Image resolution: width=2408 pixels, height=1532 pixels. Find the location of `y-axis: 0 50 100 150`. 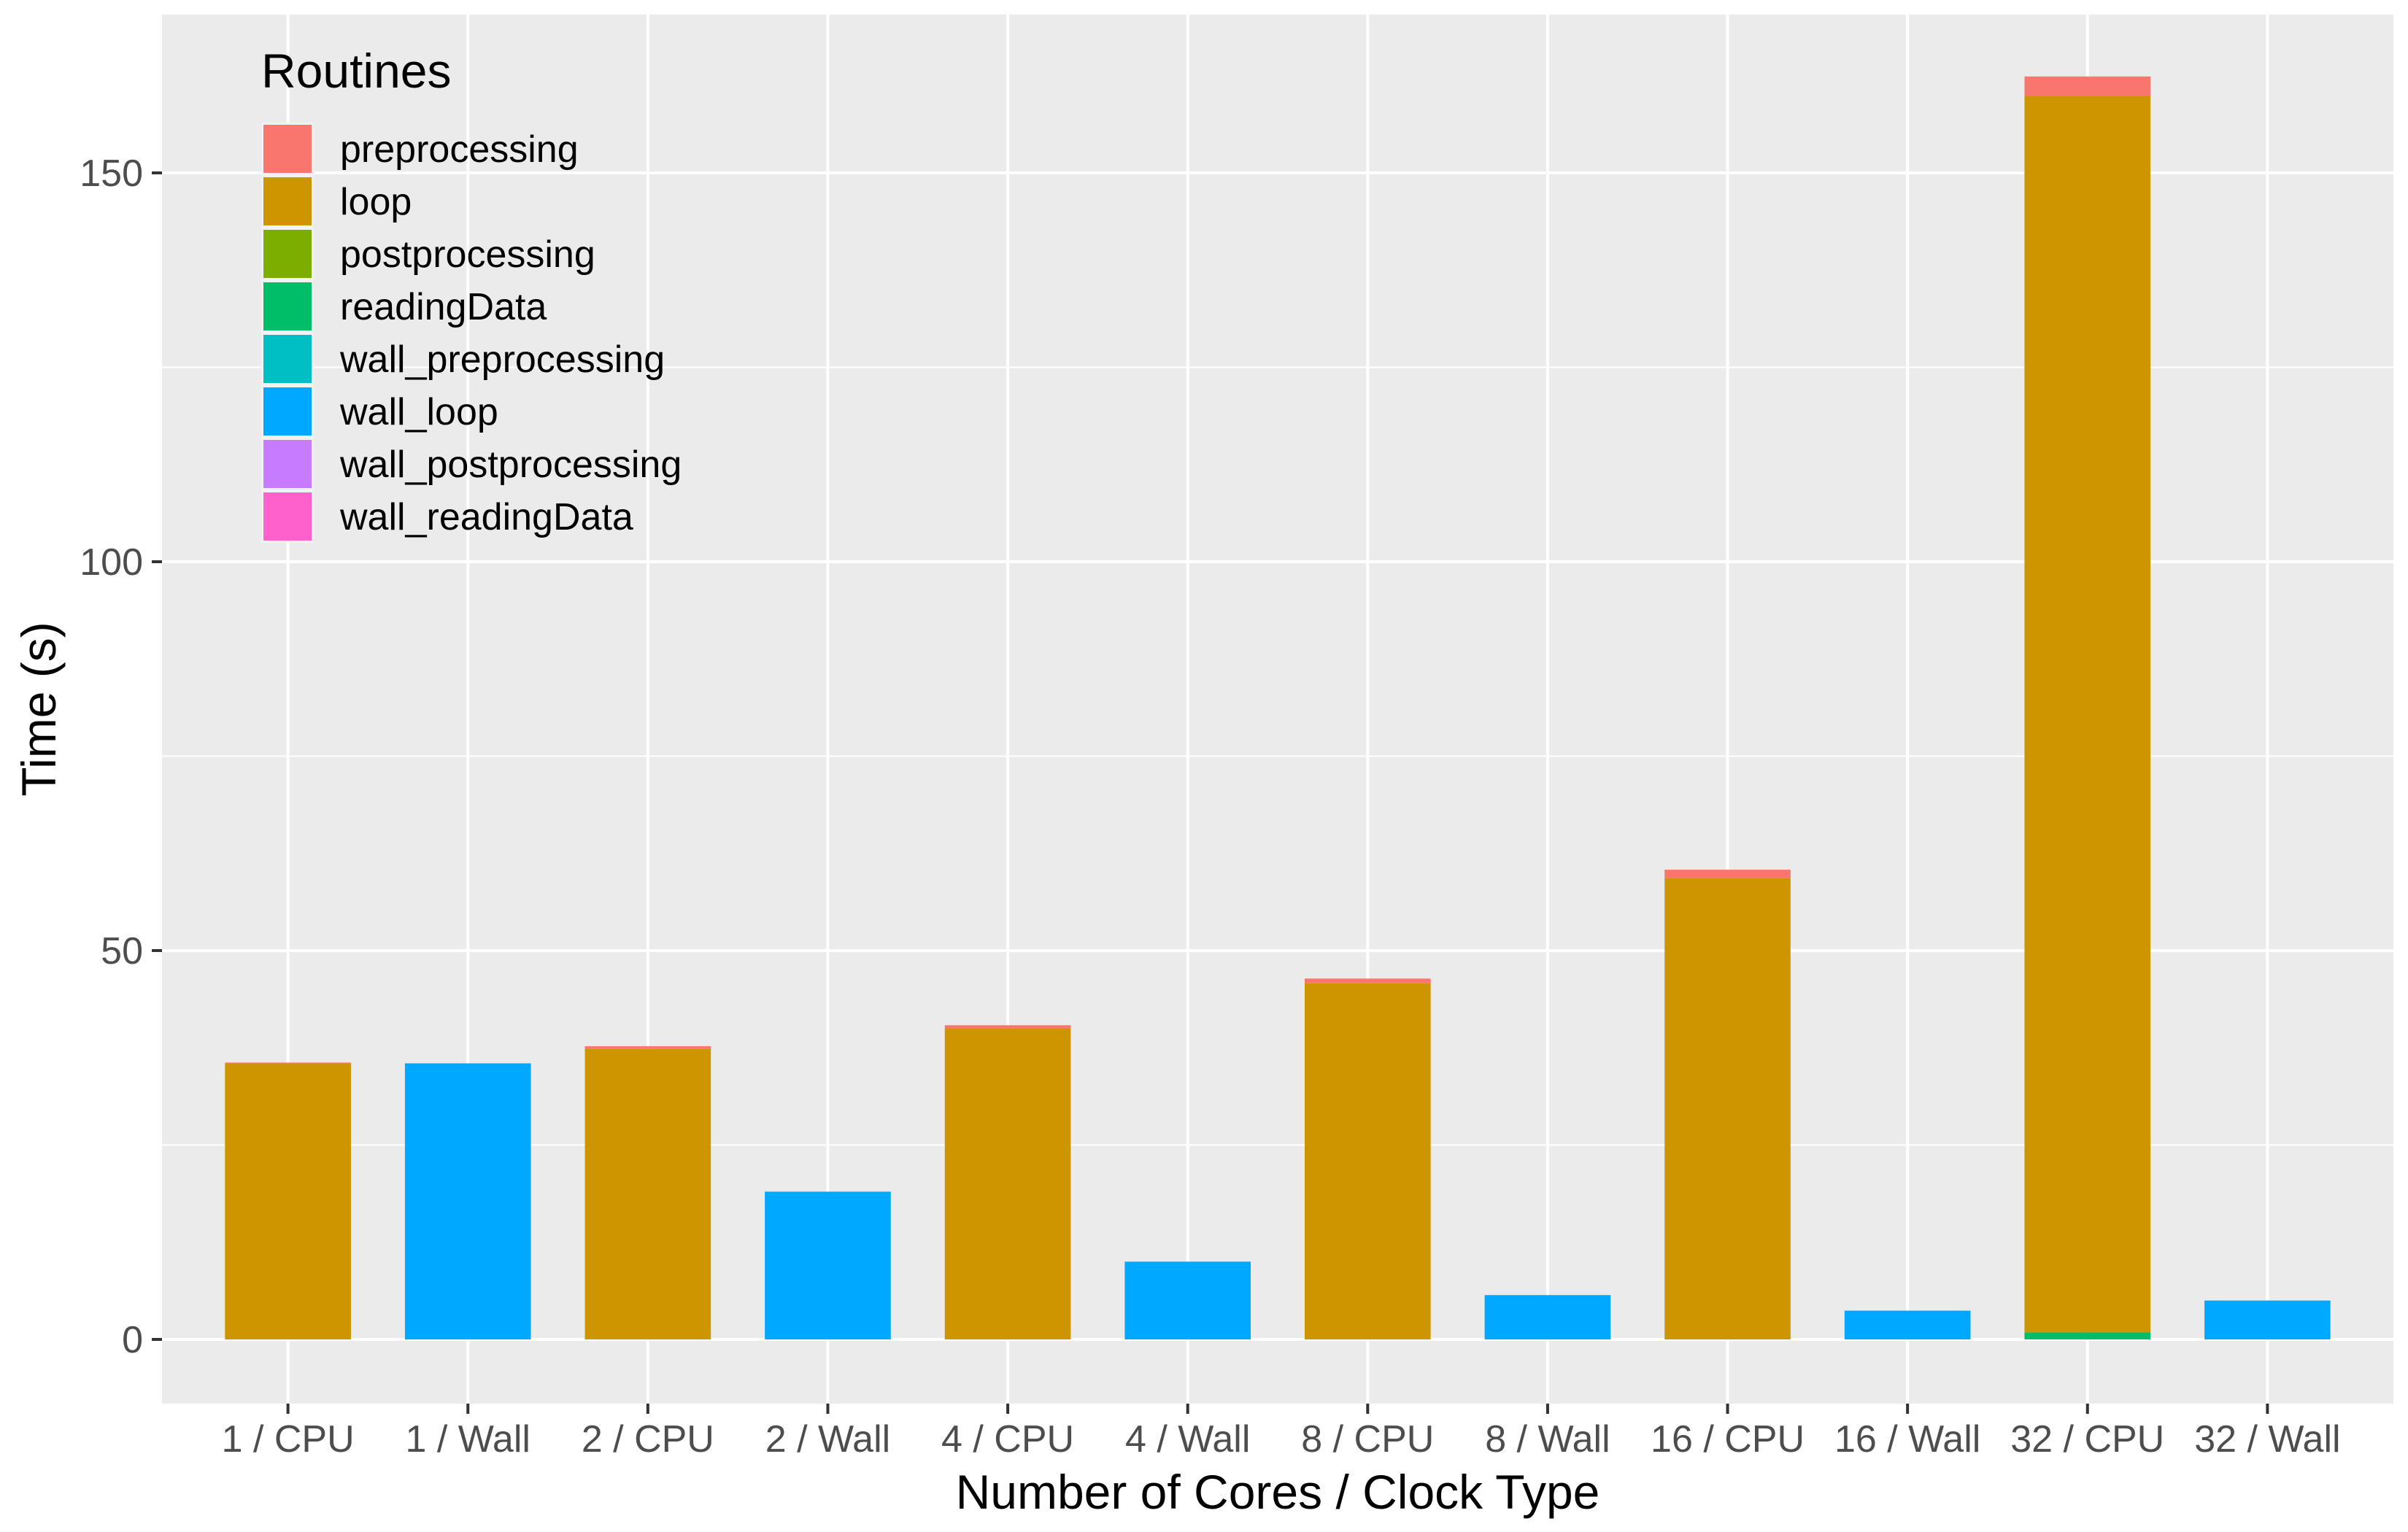

y-axis: 0 50 100 150 is located at coordinates (121, 757).